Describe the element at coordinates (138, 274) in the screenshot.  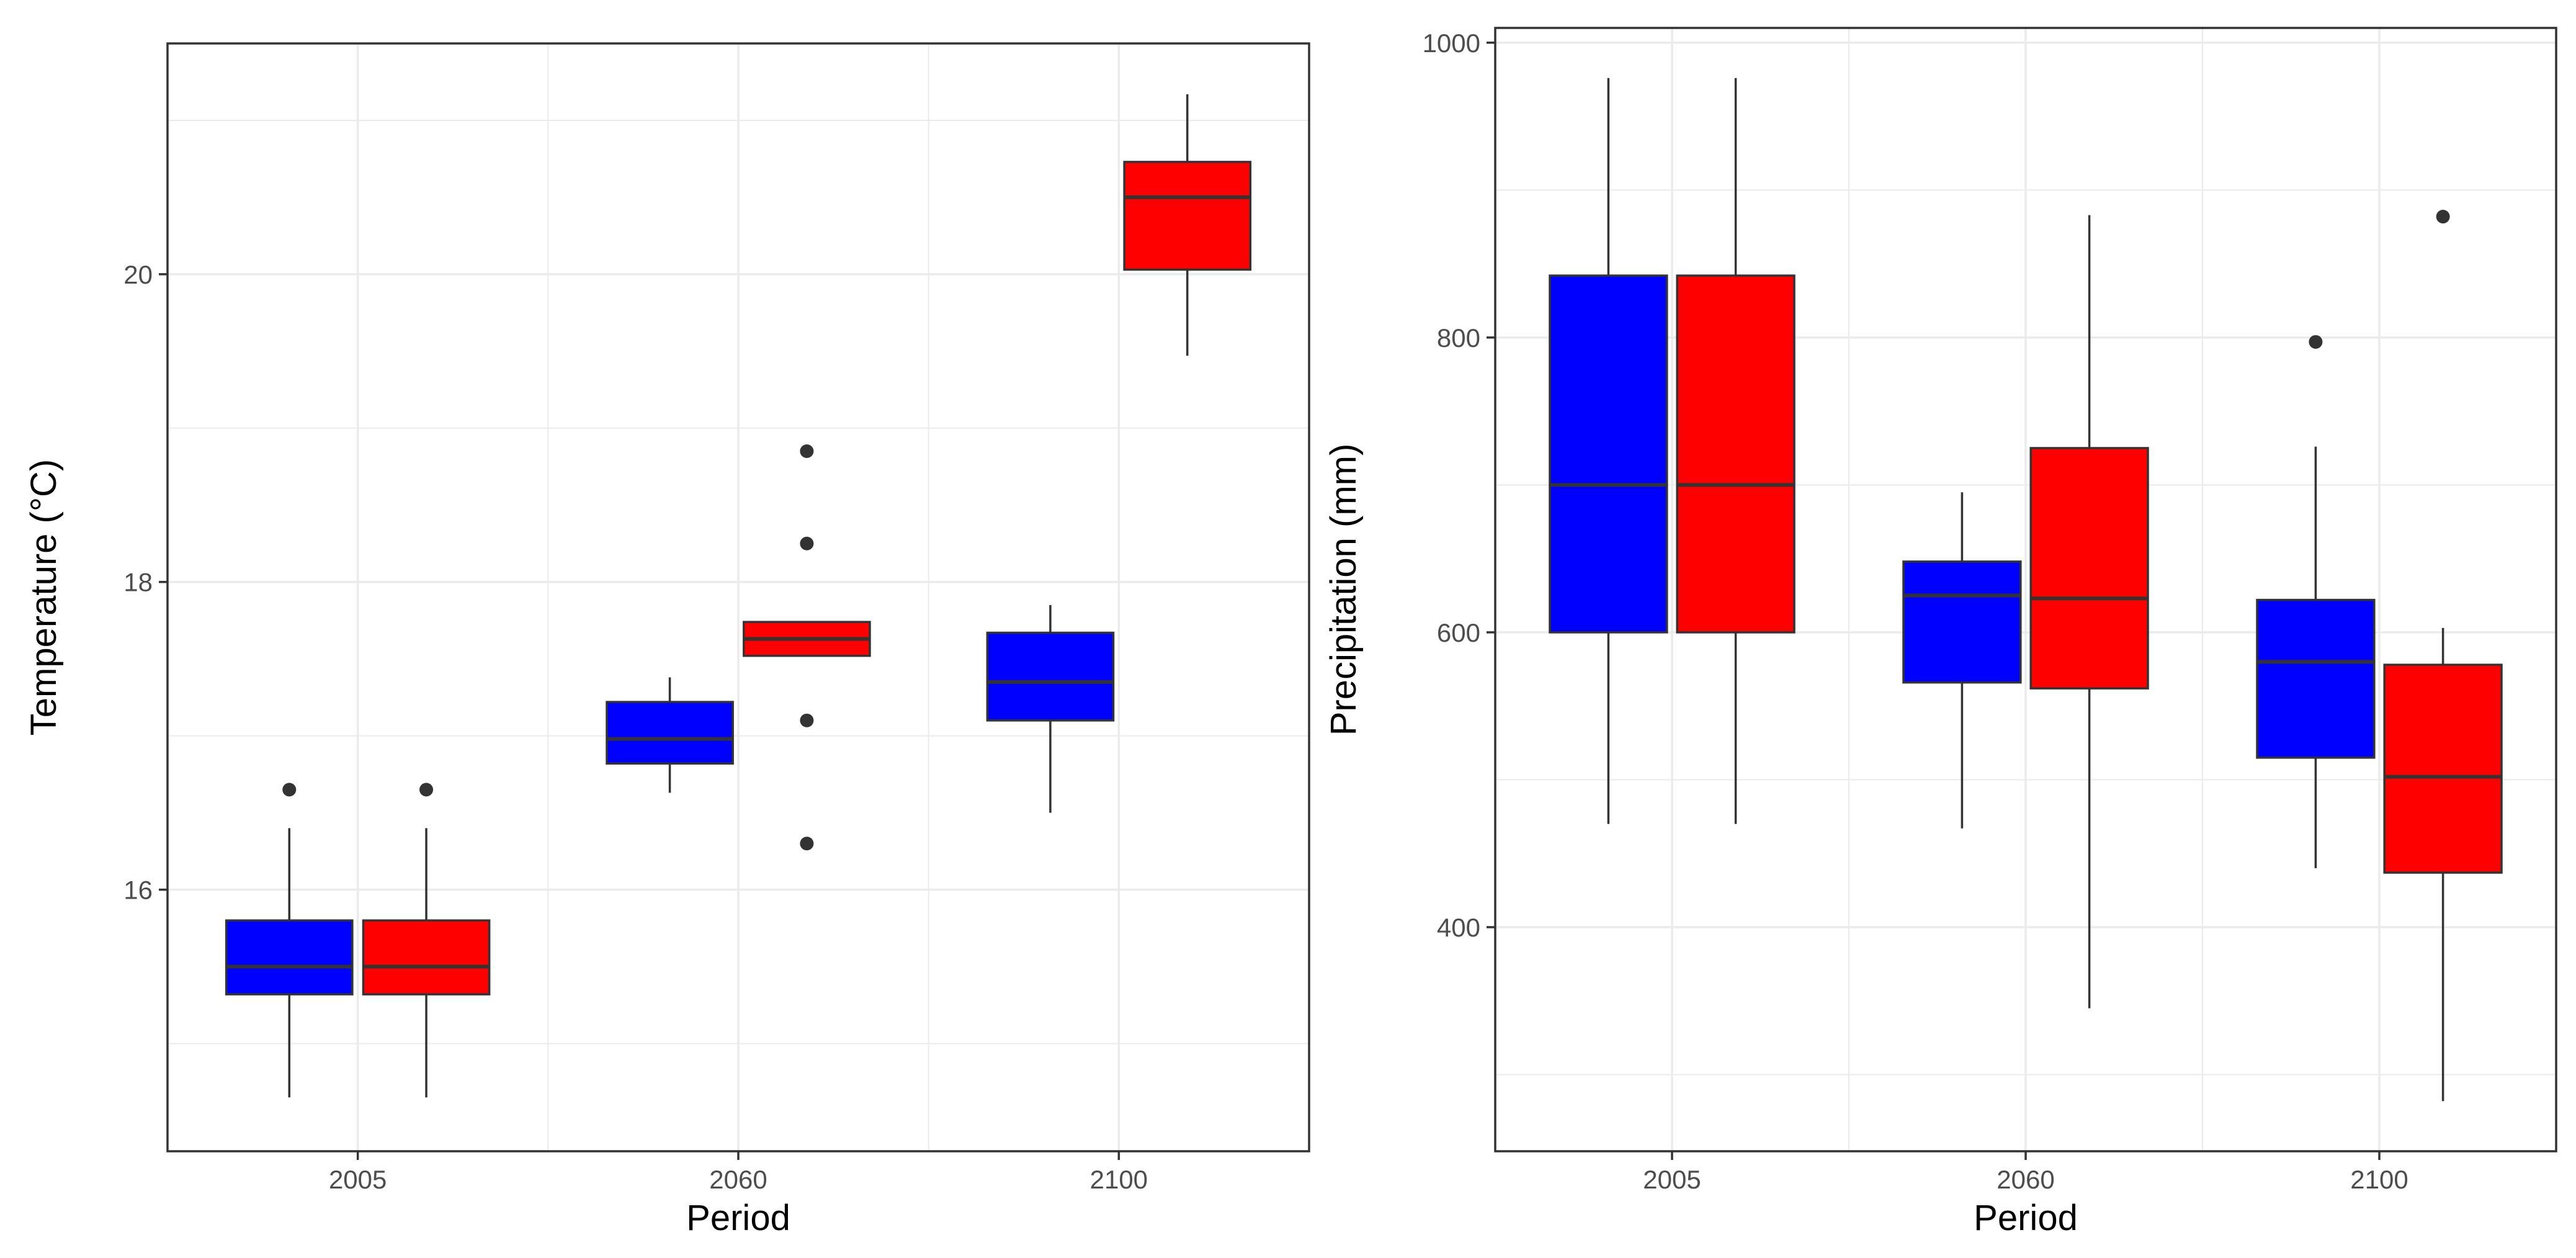
I see `y-tick-label: 20` at that location.